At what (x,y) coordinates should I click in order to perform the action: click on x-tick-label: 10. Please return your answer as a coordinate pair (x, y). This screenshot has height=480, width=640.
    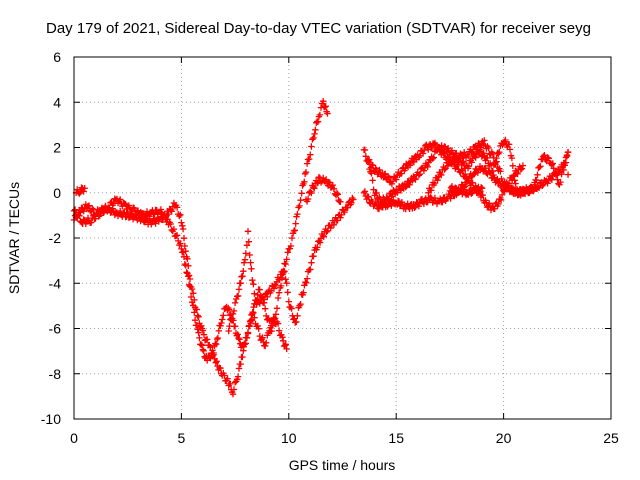
    Looking at the image, I should click on (289, 438).